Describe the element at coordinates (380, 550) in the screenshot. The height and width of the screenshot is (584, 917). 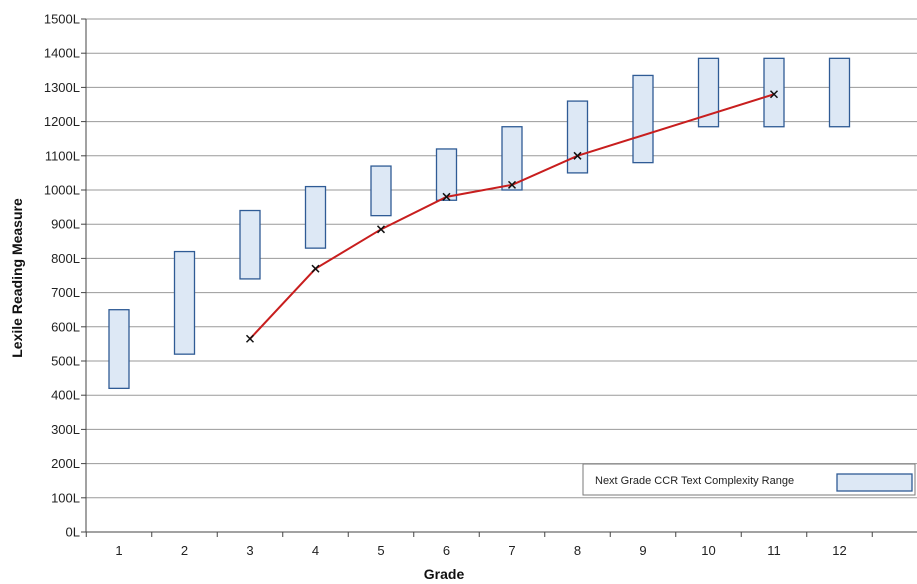
I see `x-tick-label: 5` at that location.